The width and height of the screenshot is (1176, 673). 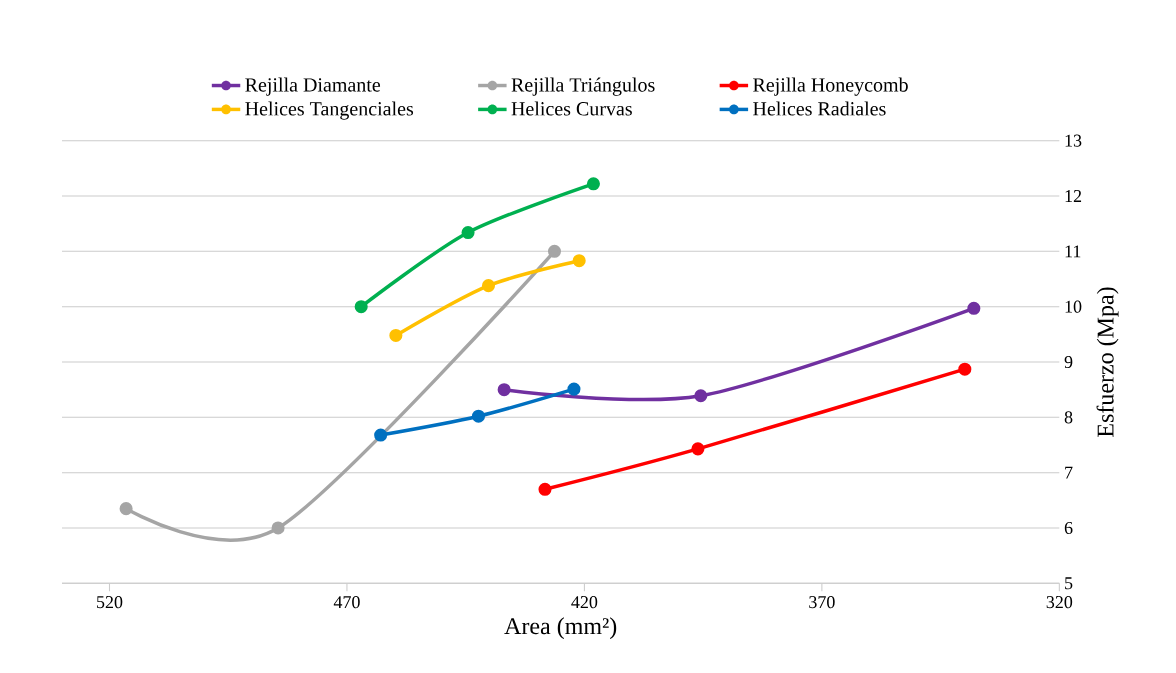 I want to click on y-tick-label: 9, so click(x=1068, y=361).